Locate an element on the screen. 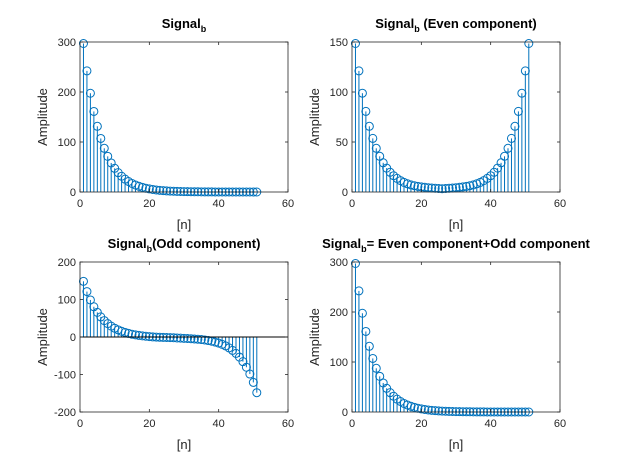  y-tick-label: -200 is located at coordinates (65, 413).